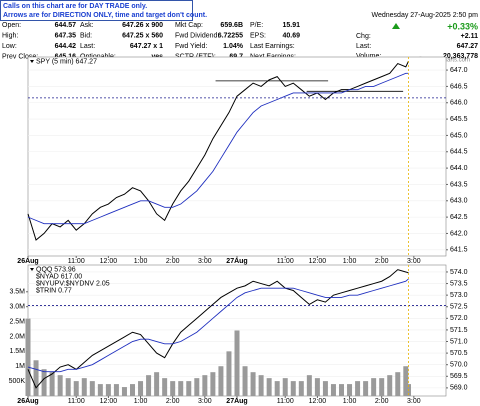 The width and height of the screenshot is (480, 406). What do you see at coordinates (20, 366) in the screenshot?
I see `y2-tick-label: 1M` at bounding box center [20, 366].